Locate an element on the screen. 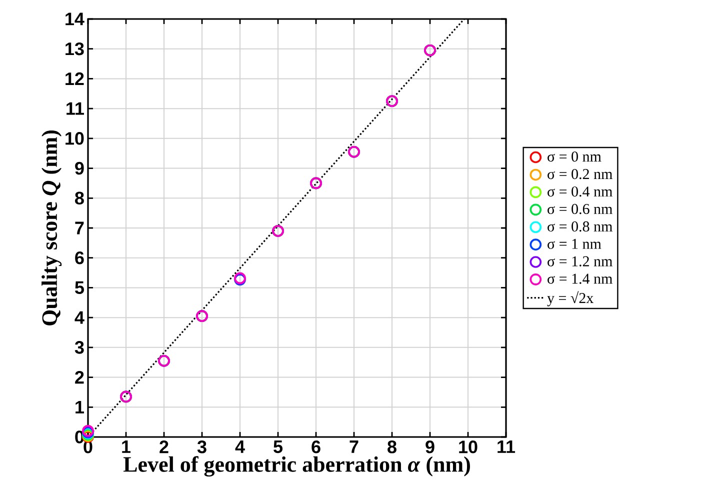 The height and width of the screenshot is (495, 714). y-tick-label: 12 is located at coordinates (75, 78).